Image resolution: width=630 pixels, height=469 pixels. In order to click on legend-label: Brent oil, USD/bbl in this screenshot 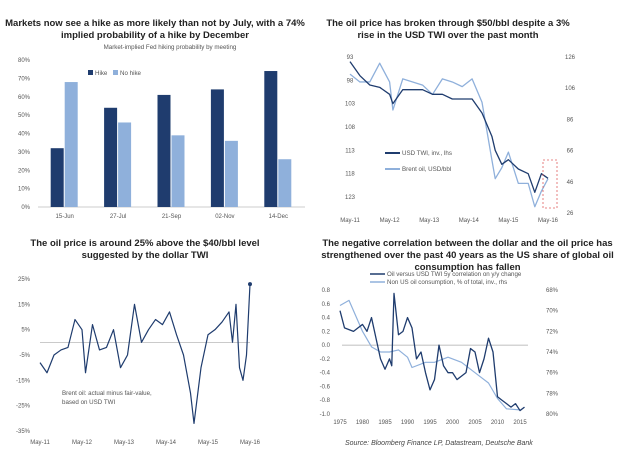, I will do `click(426, 169)`.